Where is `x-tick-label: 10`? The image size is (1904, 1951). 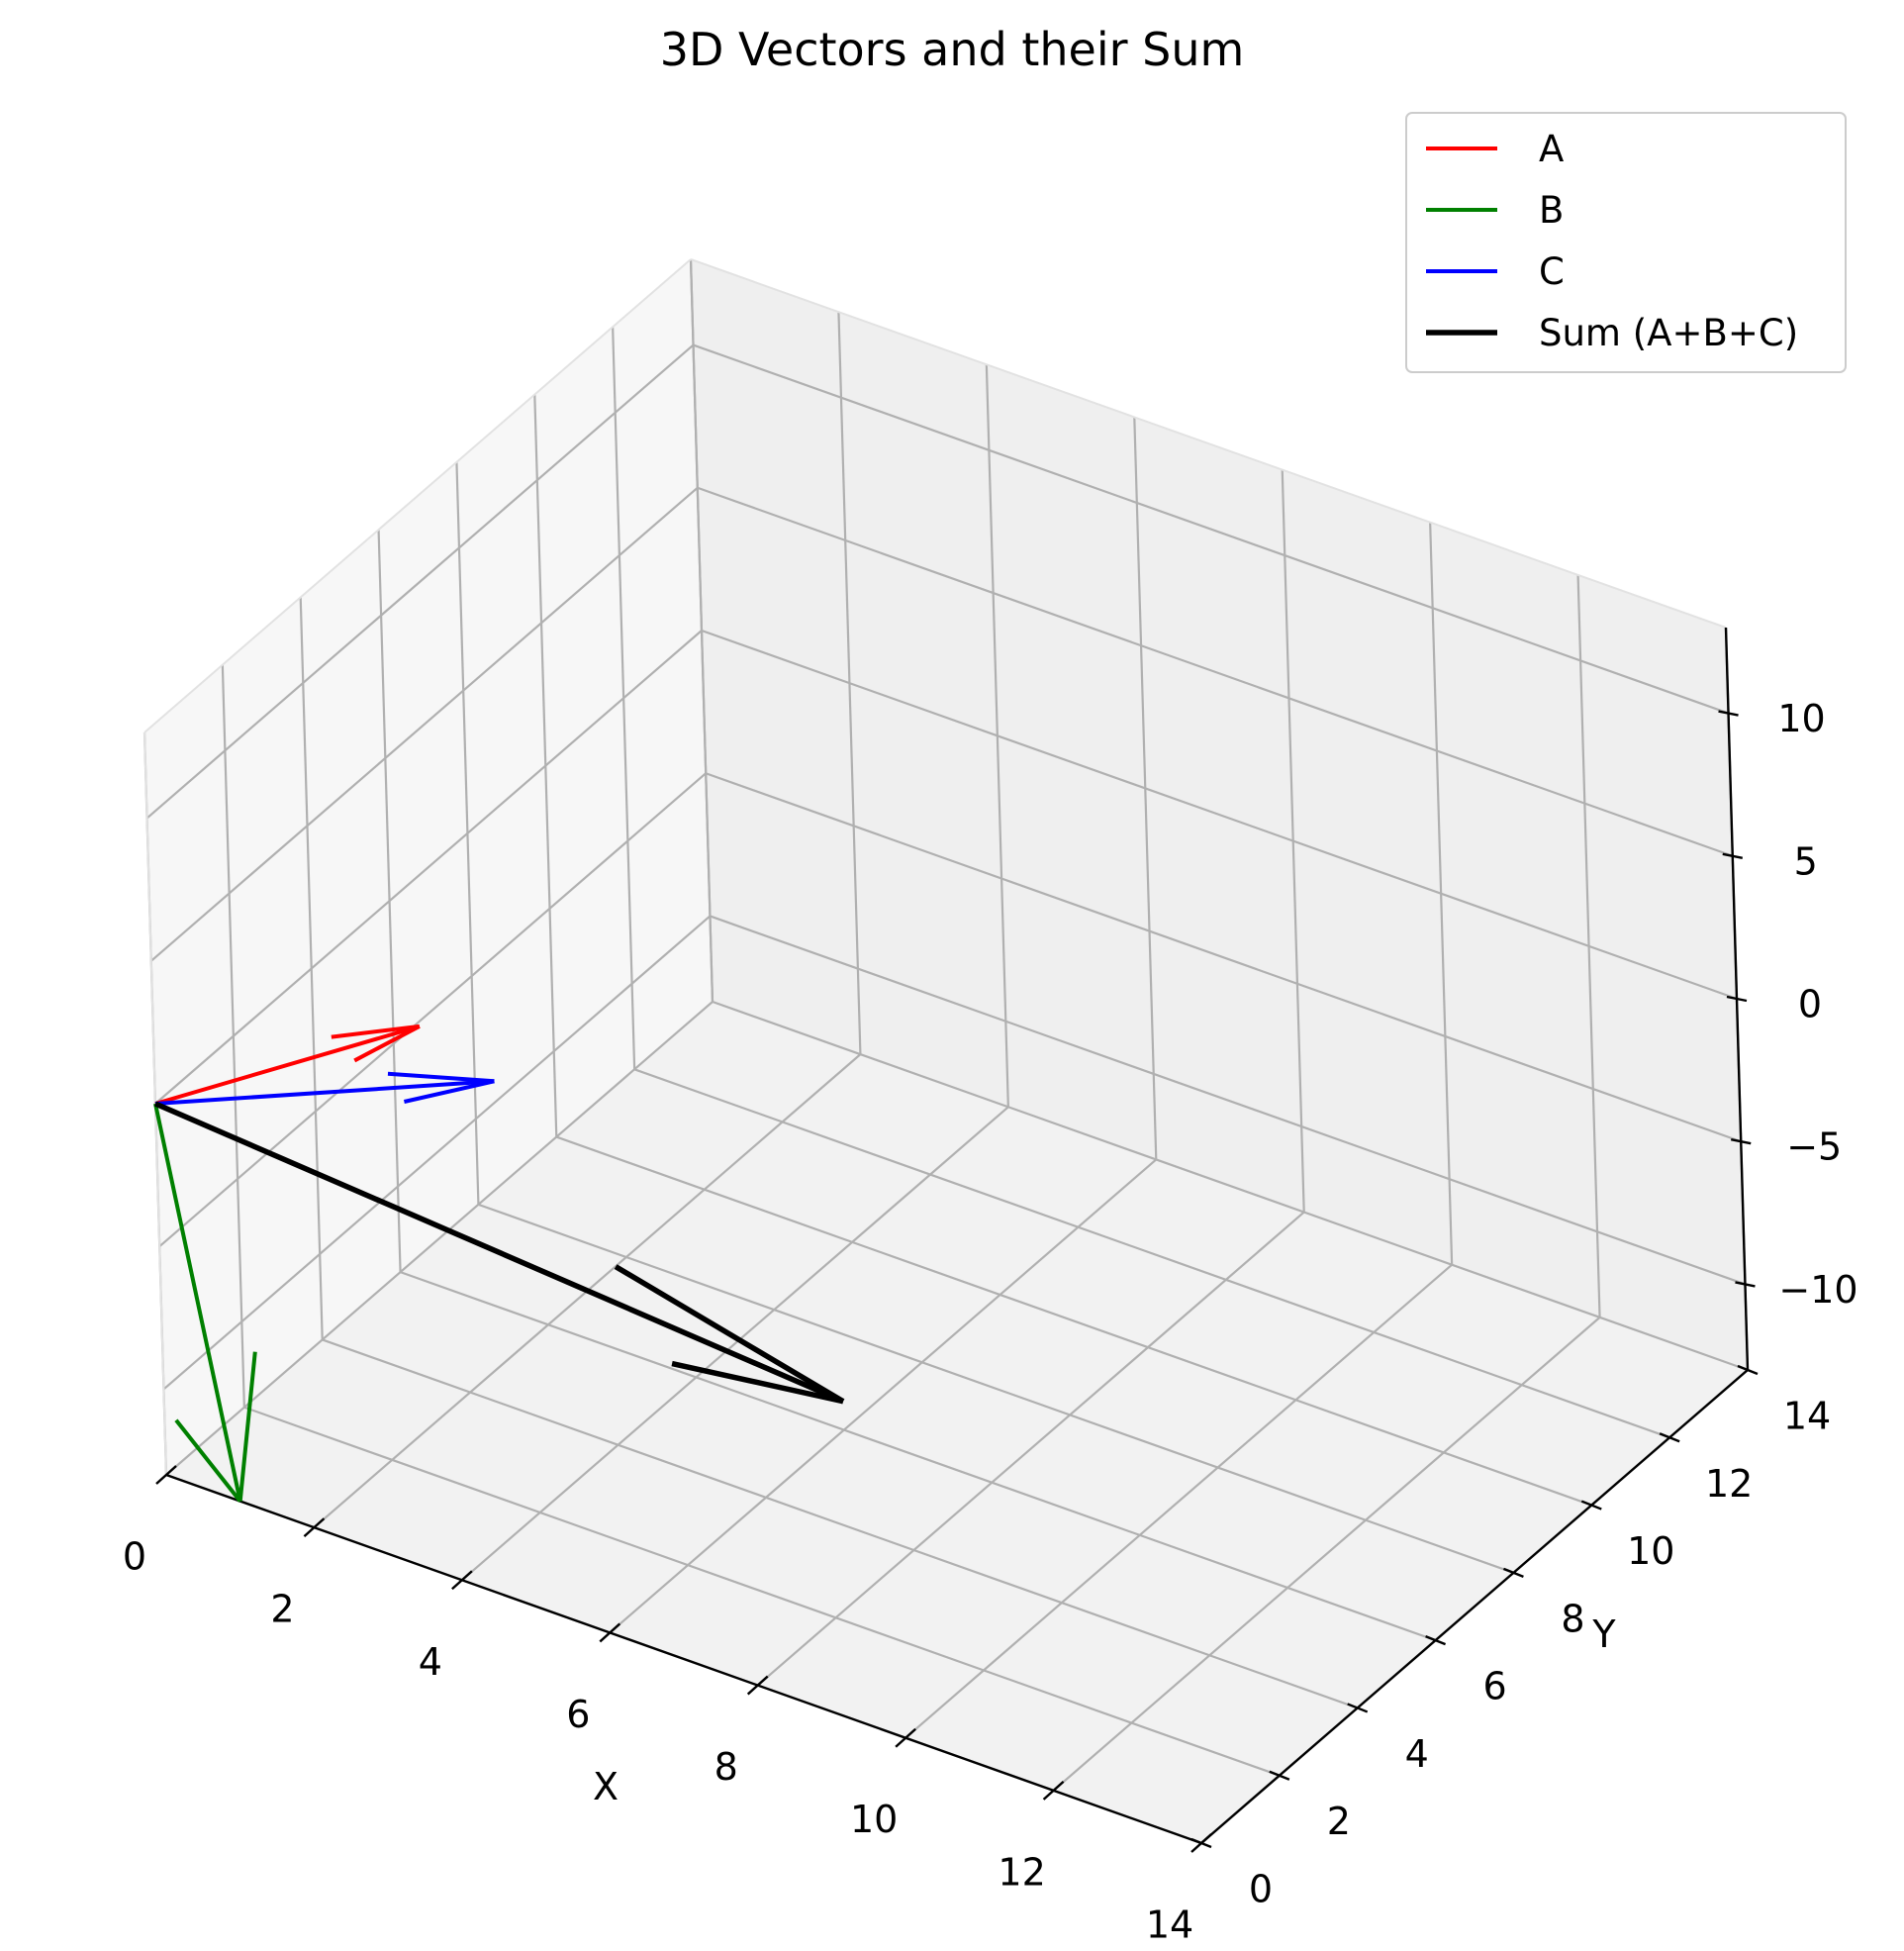
x-tick-label: 10 is located at coordinates (874, 1819).